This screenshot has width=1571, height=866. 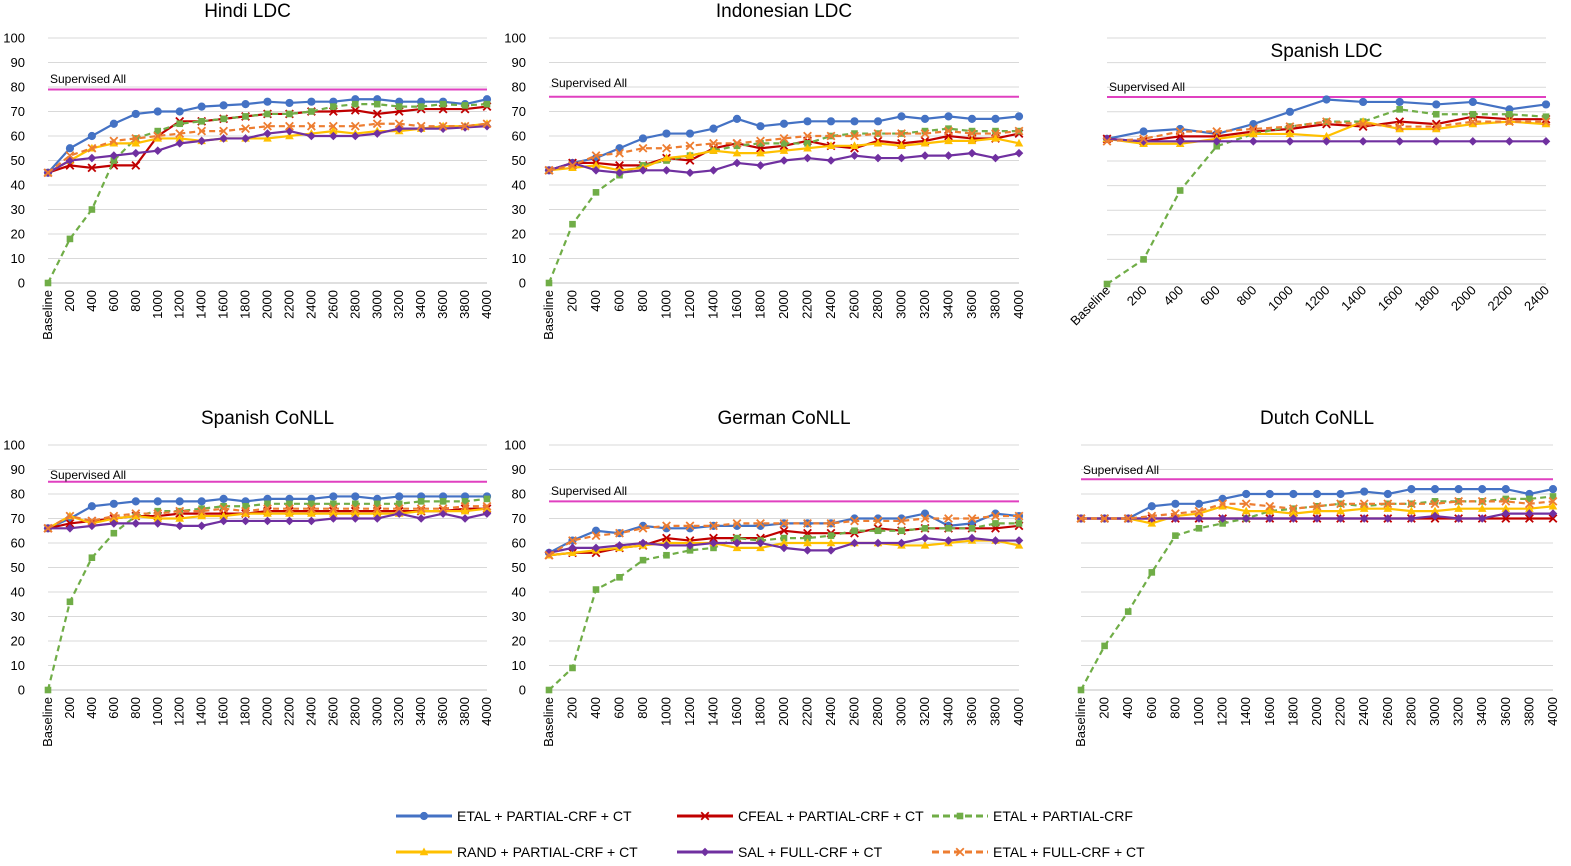 I want to click on legend-label: ETAL + FULL-CRF + CT, so click(x=1069, y=852).